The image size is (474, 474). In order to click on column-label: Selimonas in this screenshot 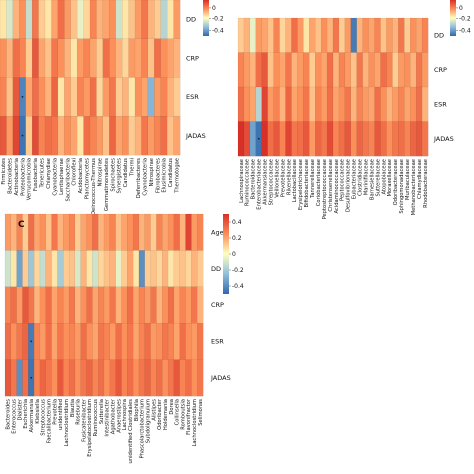, I will do `click(201, 412)`.